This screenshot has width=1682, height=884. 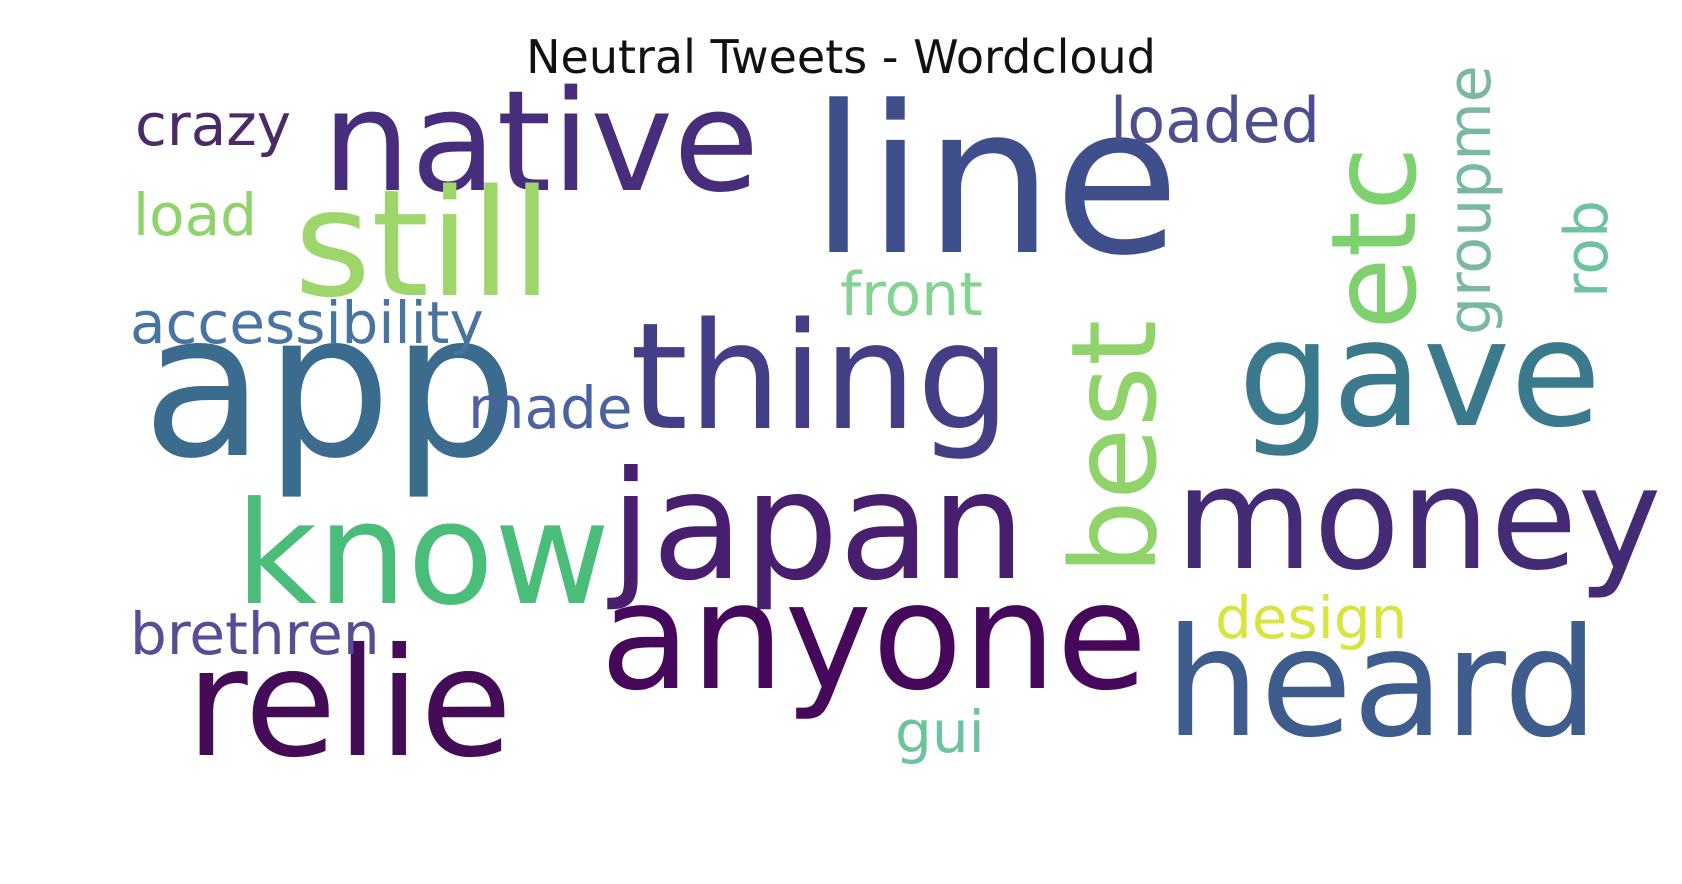 I want to click on word-gave: gave, so click(x=1419, y=374).